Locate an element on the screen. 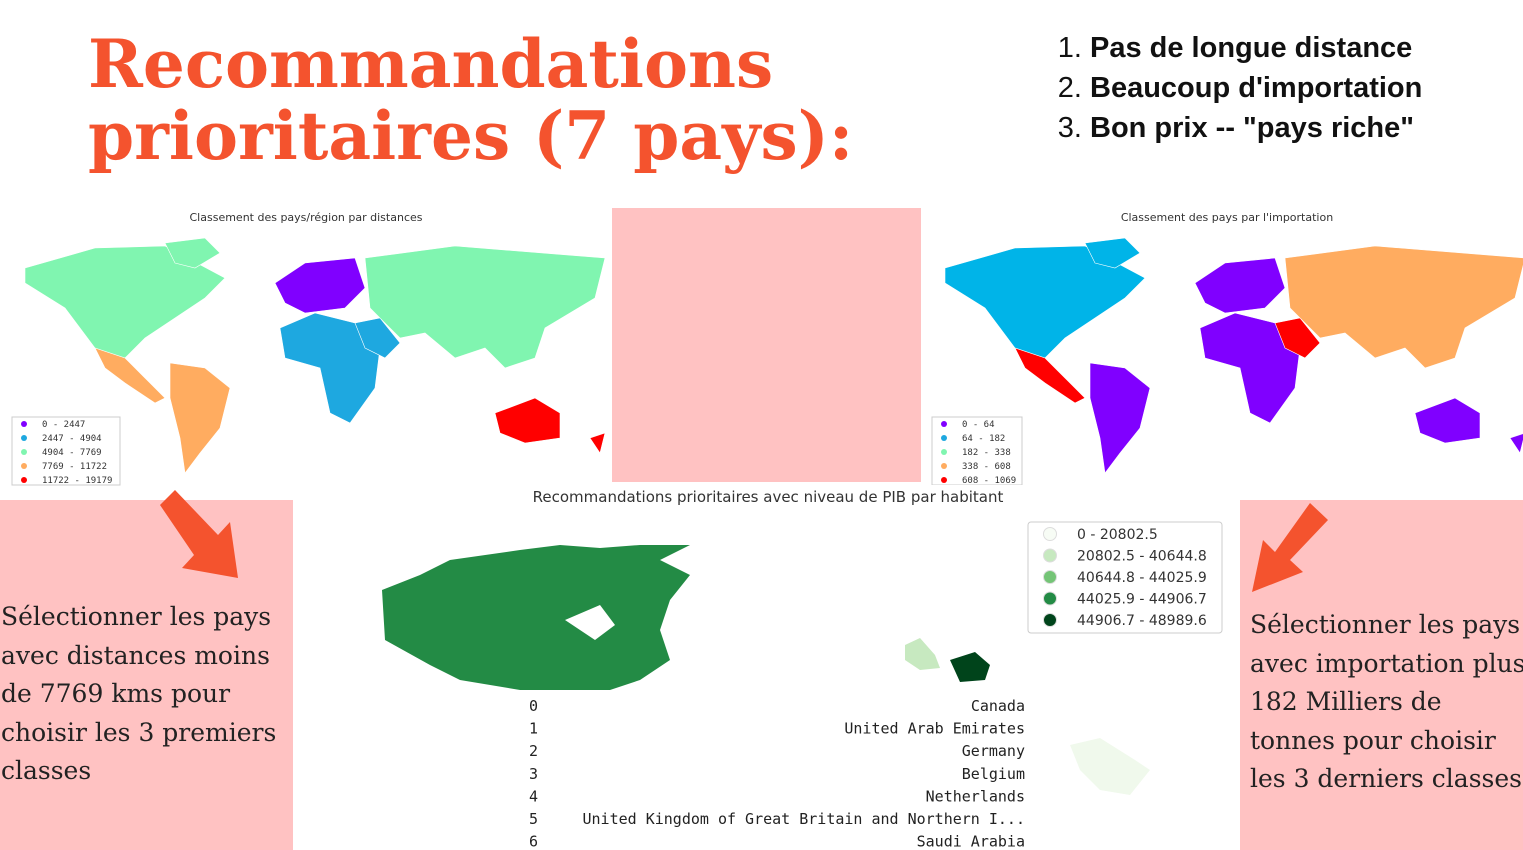  placeholder-box is located at coordinates (766, 345).